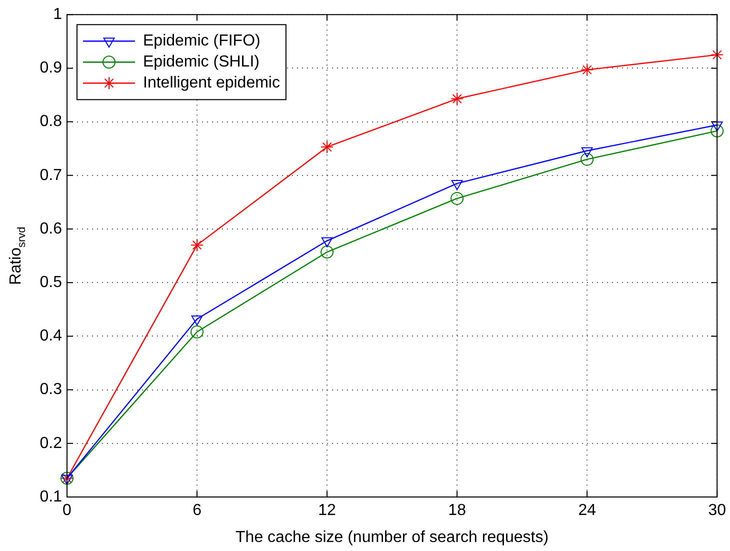 This screenshot has width=730, height=551. What do you see at coordinates (51, 283) in the screenshot?
I see `y-tick-label: 0.5` at bounding box center [51, 283].